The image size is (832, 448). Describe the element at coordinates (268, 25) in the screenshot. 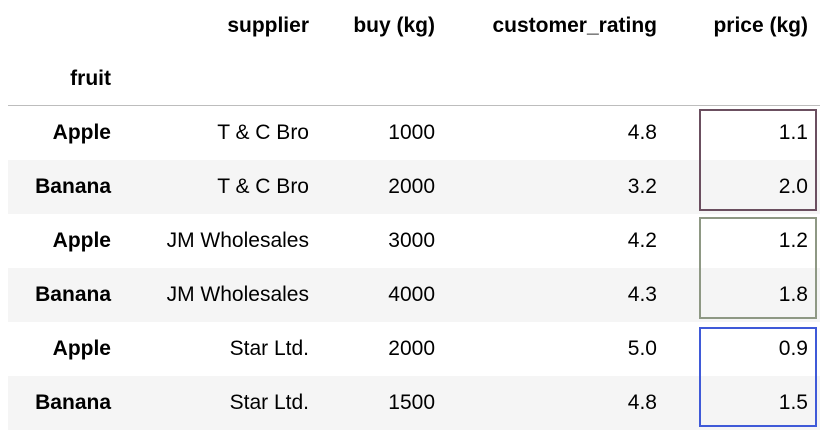

I see `column-header-supplier: supplier` at that location.